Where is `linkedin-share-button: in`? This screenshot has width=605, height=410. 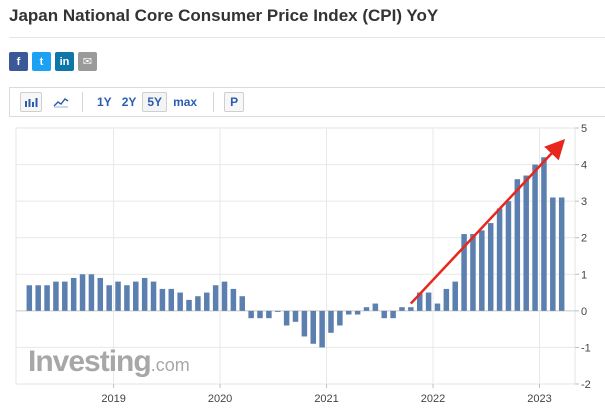
linkedin-share-button: in is located at coordinates (64, 61).